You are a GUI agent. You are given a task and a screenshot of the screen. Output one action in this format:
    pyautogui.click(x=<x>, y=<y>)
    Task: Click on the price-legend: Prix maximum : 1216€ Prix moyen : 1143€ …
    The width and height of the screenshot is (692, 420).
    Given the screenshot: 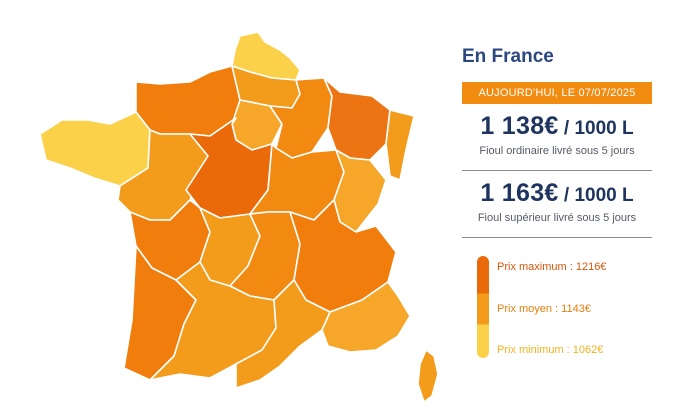 What is the action you would take?
    pyautogui.click(x=567, y=307)
    